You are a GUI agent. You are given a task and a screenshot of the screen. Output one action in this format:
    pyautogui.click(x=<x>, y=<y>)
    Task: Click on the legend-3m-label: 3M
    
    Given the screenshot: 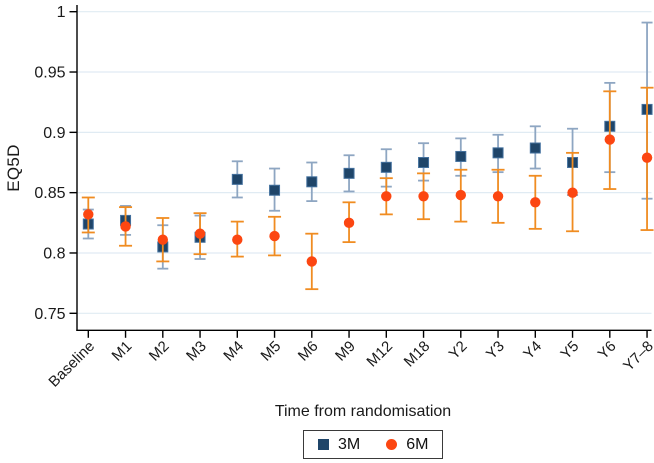 What is the action you would take?
    pyautogui.click(x=349, y=444)
    